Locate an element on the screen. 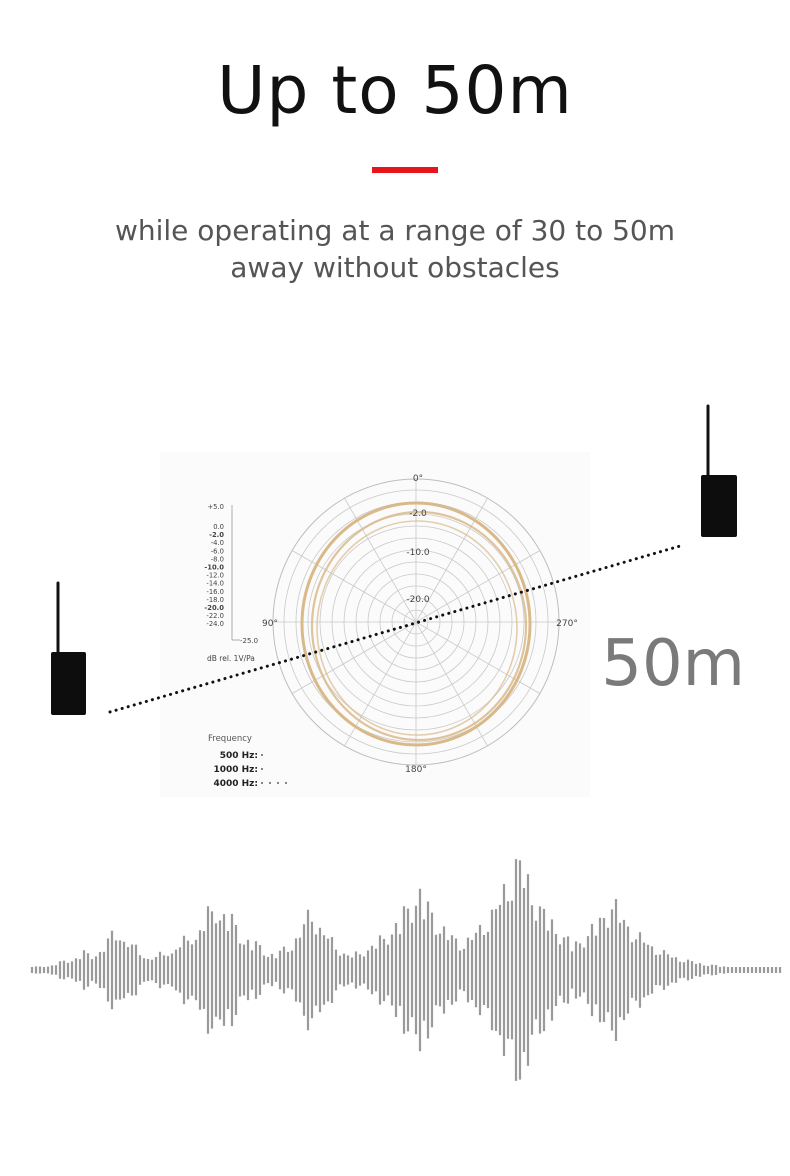 Image resolution: width=790 pixels, height=1176 pixels. angle-label-left: 90° is located at coordinates (270, 624).